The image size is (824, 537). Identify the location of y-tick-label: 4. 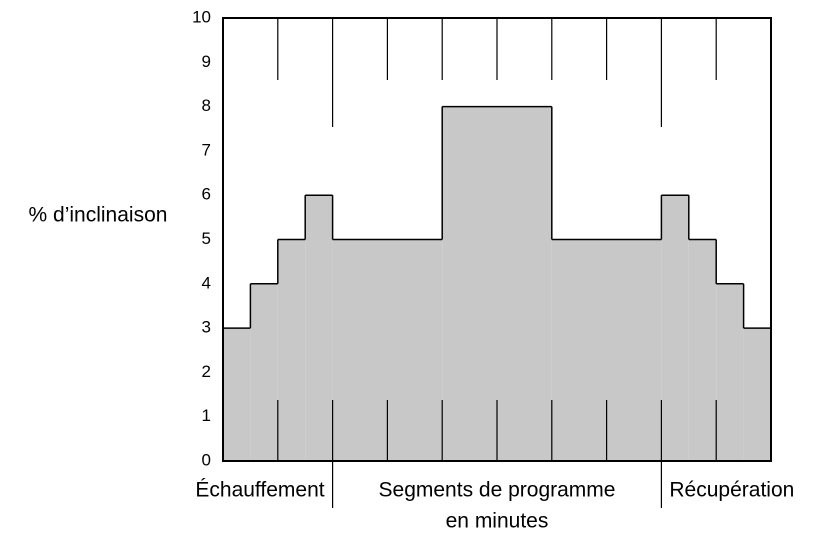
(206, 282).